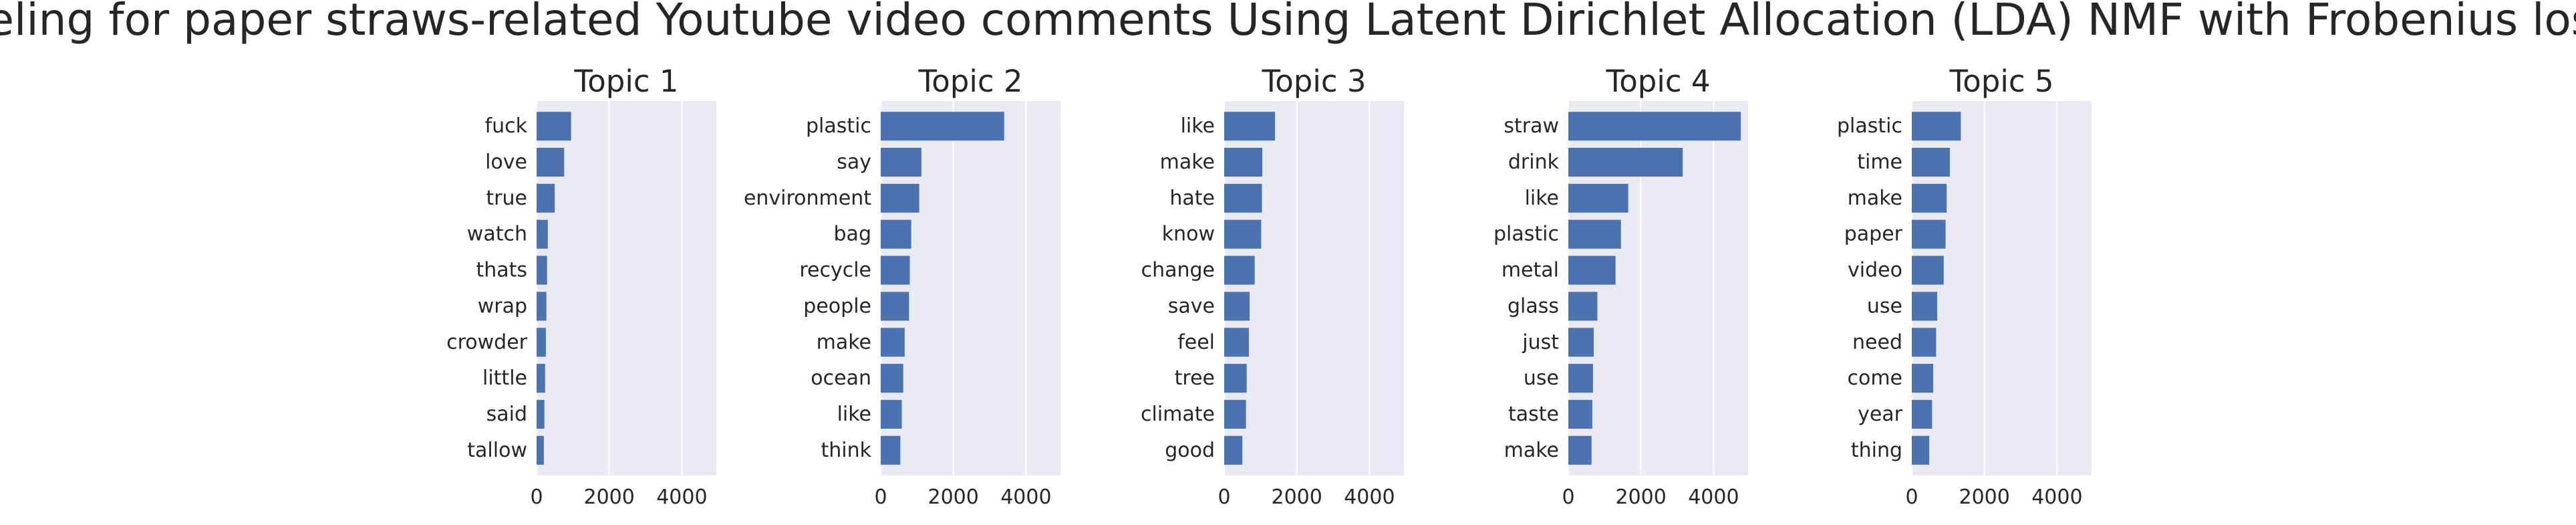  What do you see at coordinates (504, 378) in the screenshot?
I see `y-tick-label: little` at bounding box center [504, 378].